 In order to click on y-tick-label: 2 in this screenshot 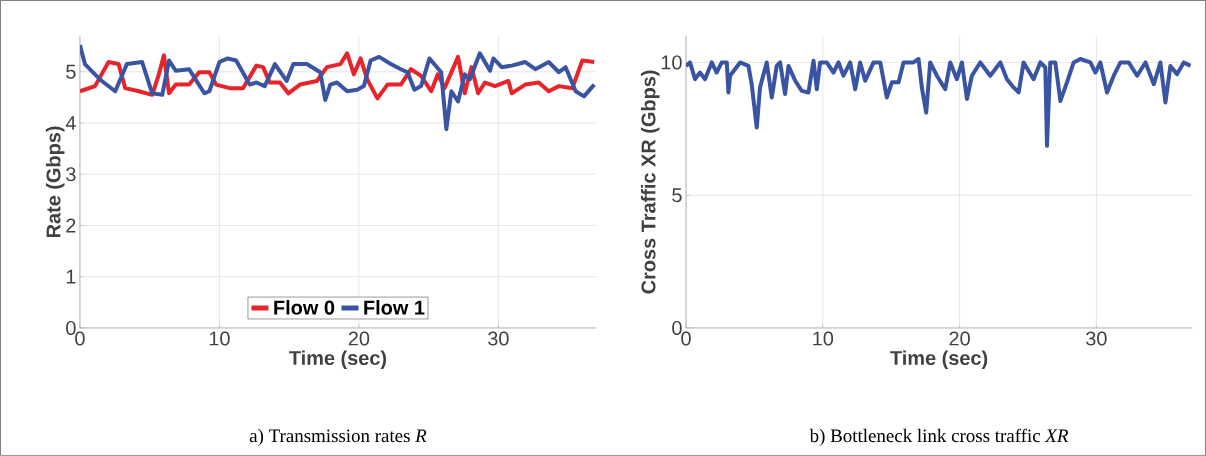, I will do `click(71, 225)`.